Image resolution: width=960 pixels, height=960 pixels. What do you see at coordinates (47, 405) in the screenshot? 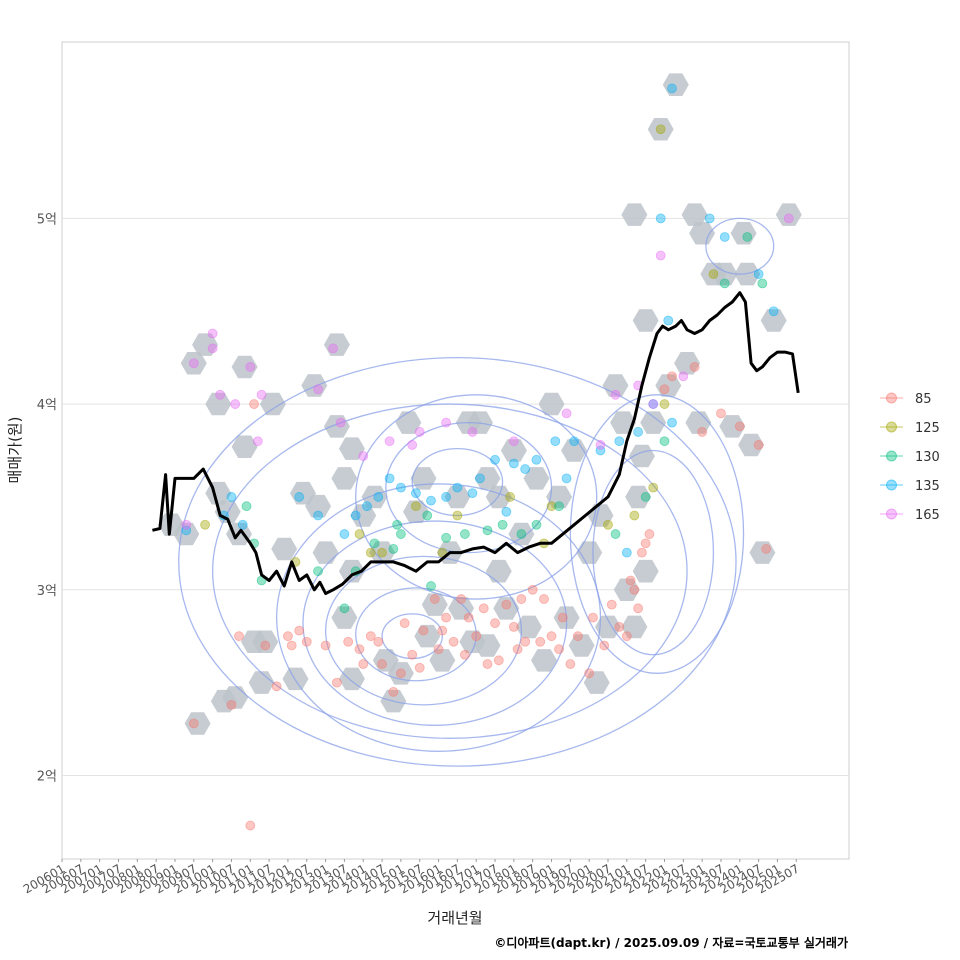
I see `y-tick-label: 4억` at bounding box center [47, 405].